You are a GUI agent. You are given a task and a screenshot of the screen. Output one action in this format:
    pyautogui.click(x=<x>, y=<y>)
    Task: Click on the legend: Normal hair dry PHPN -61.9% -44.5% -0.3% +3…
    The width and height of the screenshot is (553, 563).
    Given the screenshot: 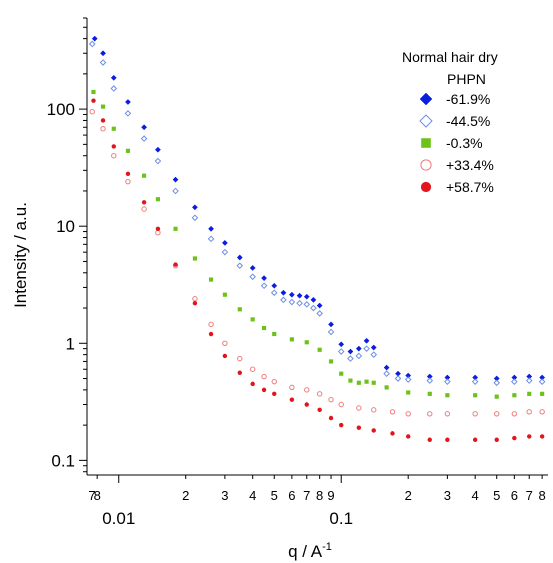 What is the action you would take?
    pyautogui.click(x=450, y=122)
    